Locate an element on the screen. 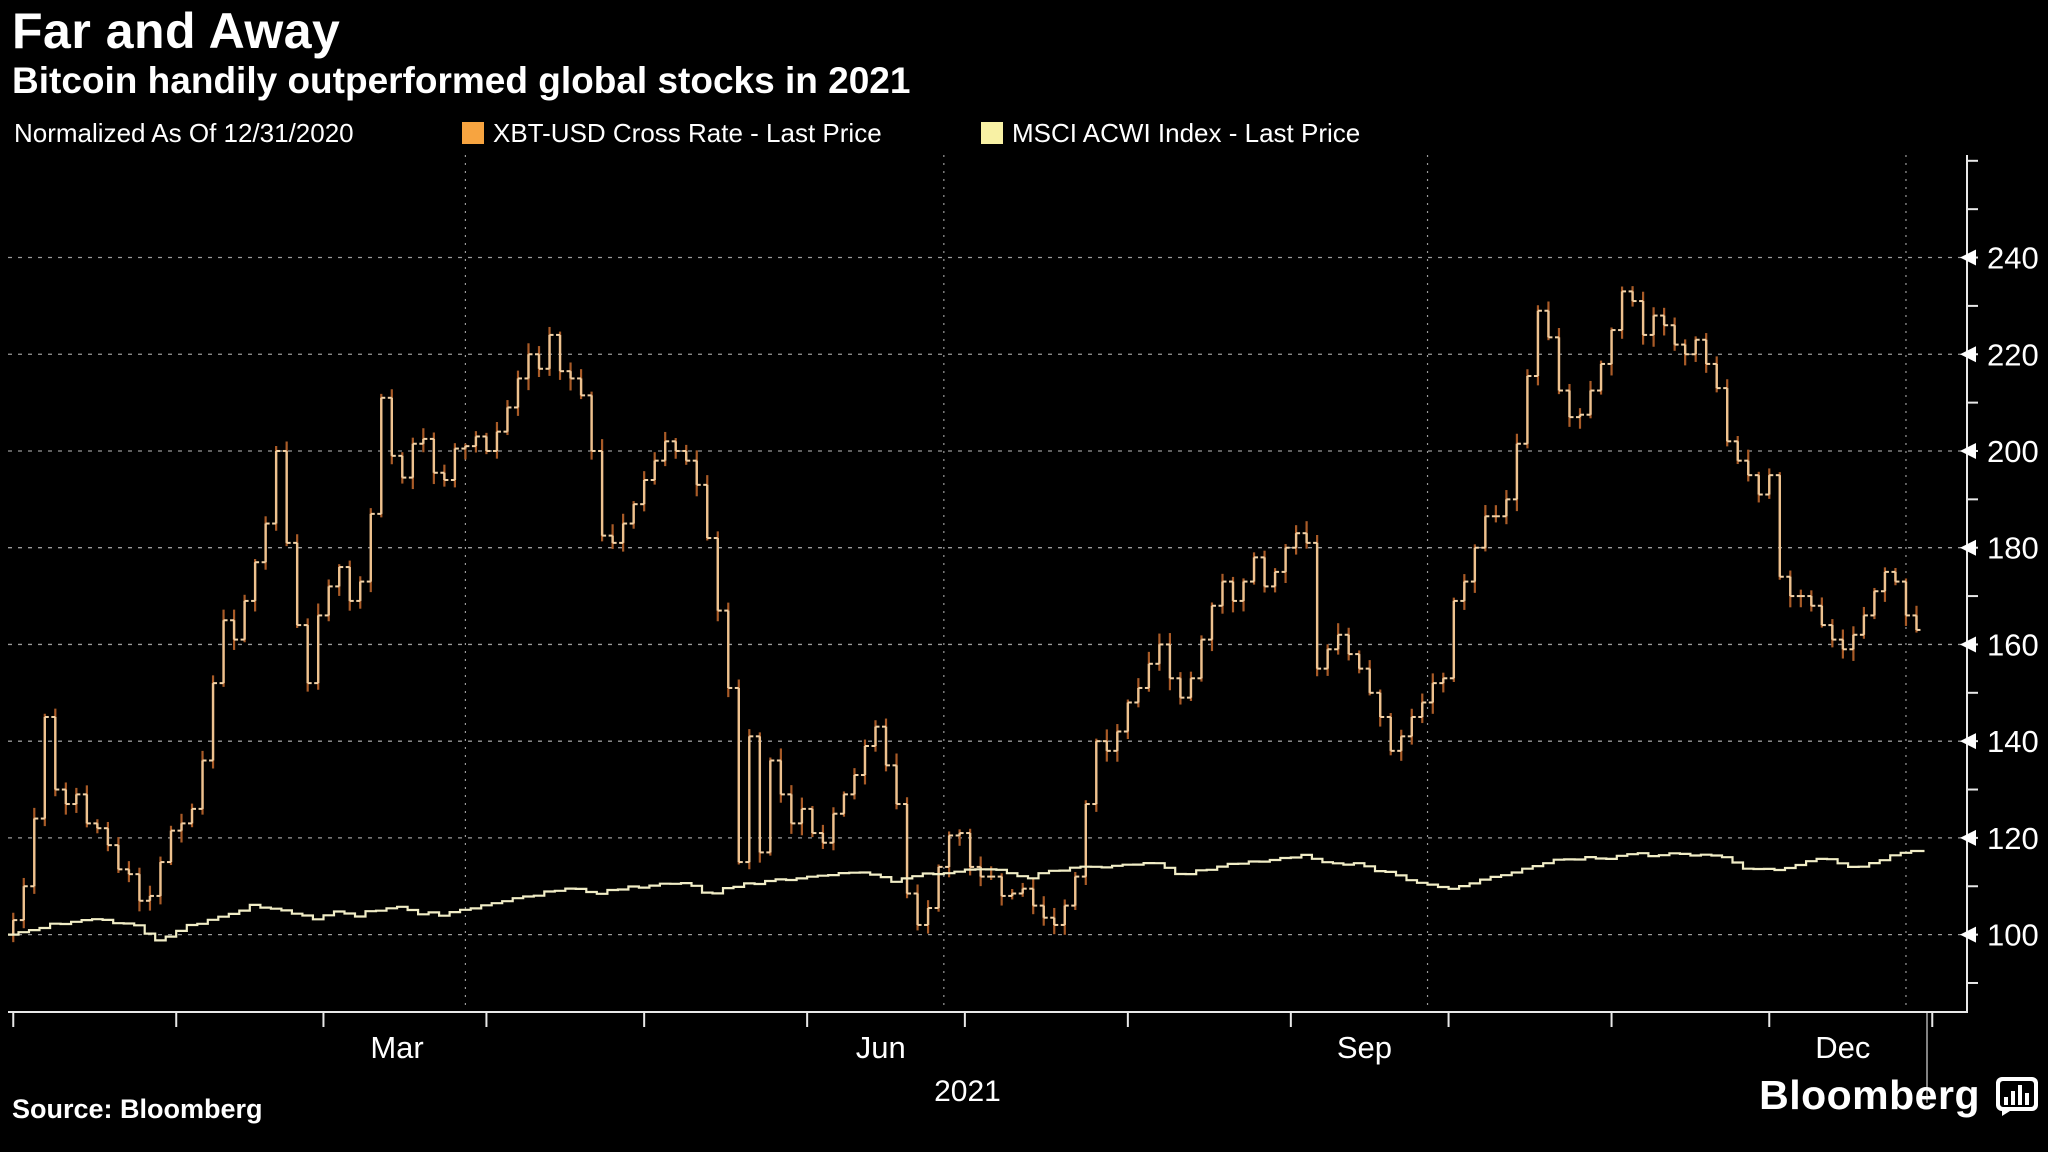  msci-series-swatch-icon is located at coordinates (992, 133).